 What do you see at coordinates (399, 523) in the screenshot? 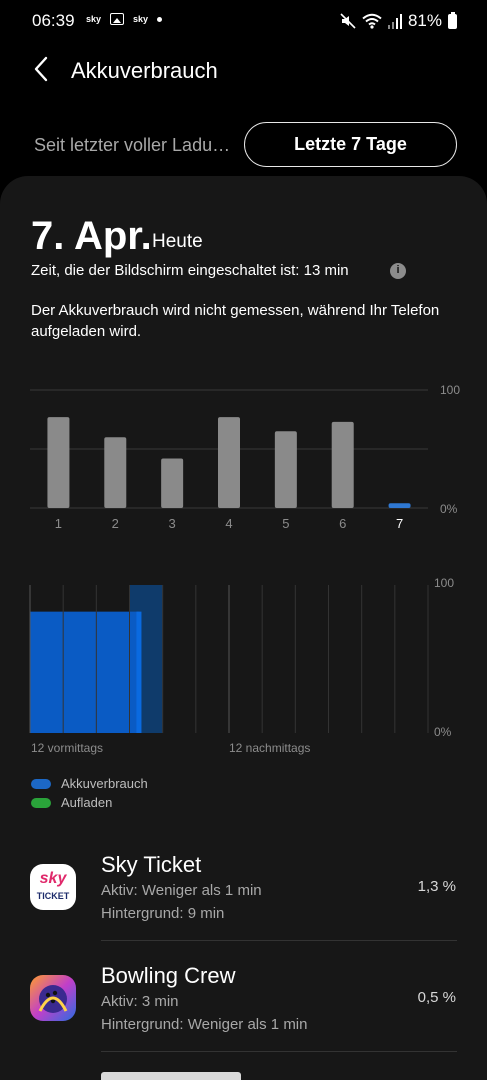
I see `x-tick-label: 7` at bounding box center [399, 523].